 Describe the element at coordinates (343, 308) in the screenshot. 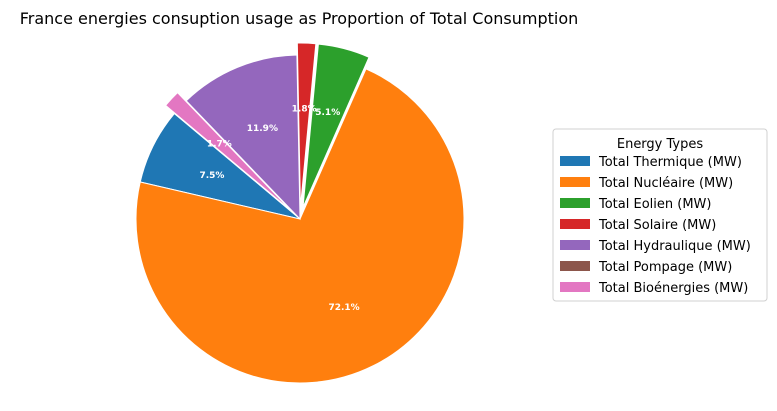

I see `pie-percent-label: 72.1%` at that location.